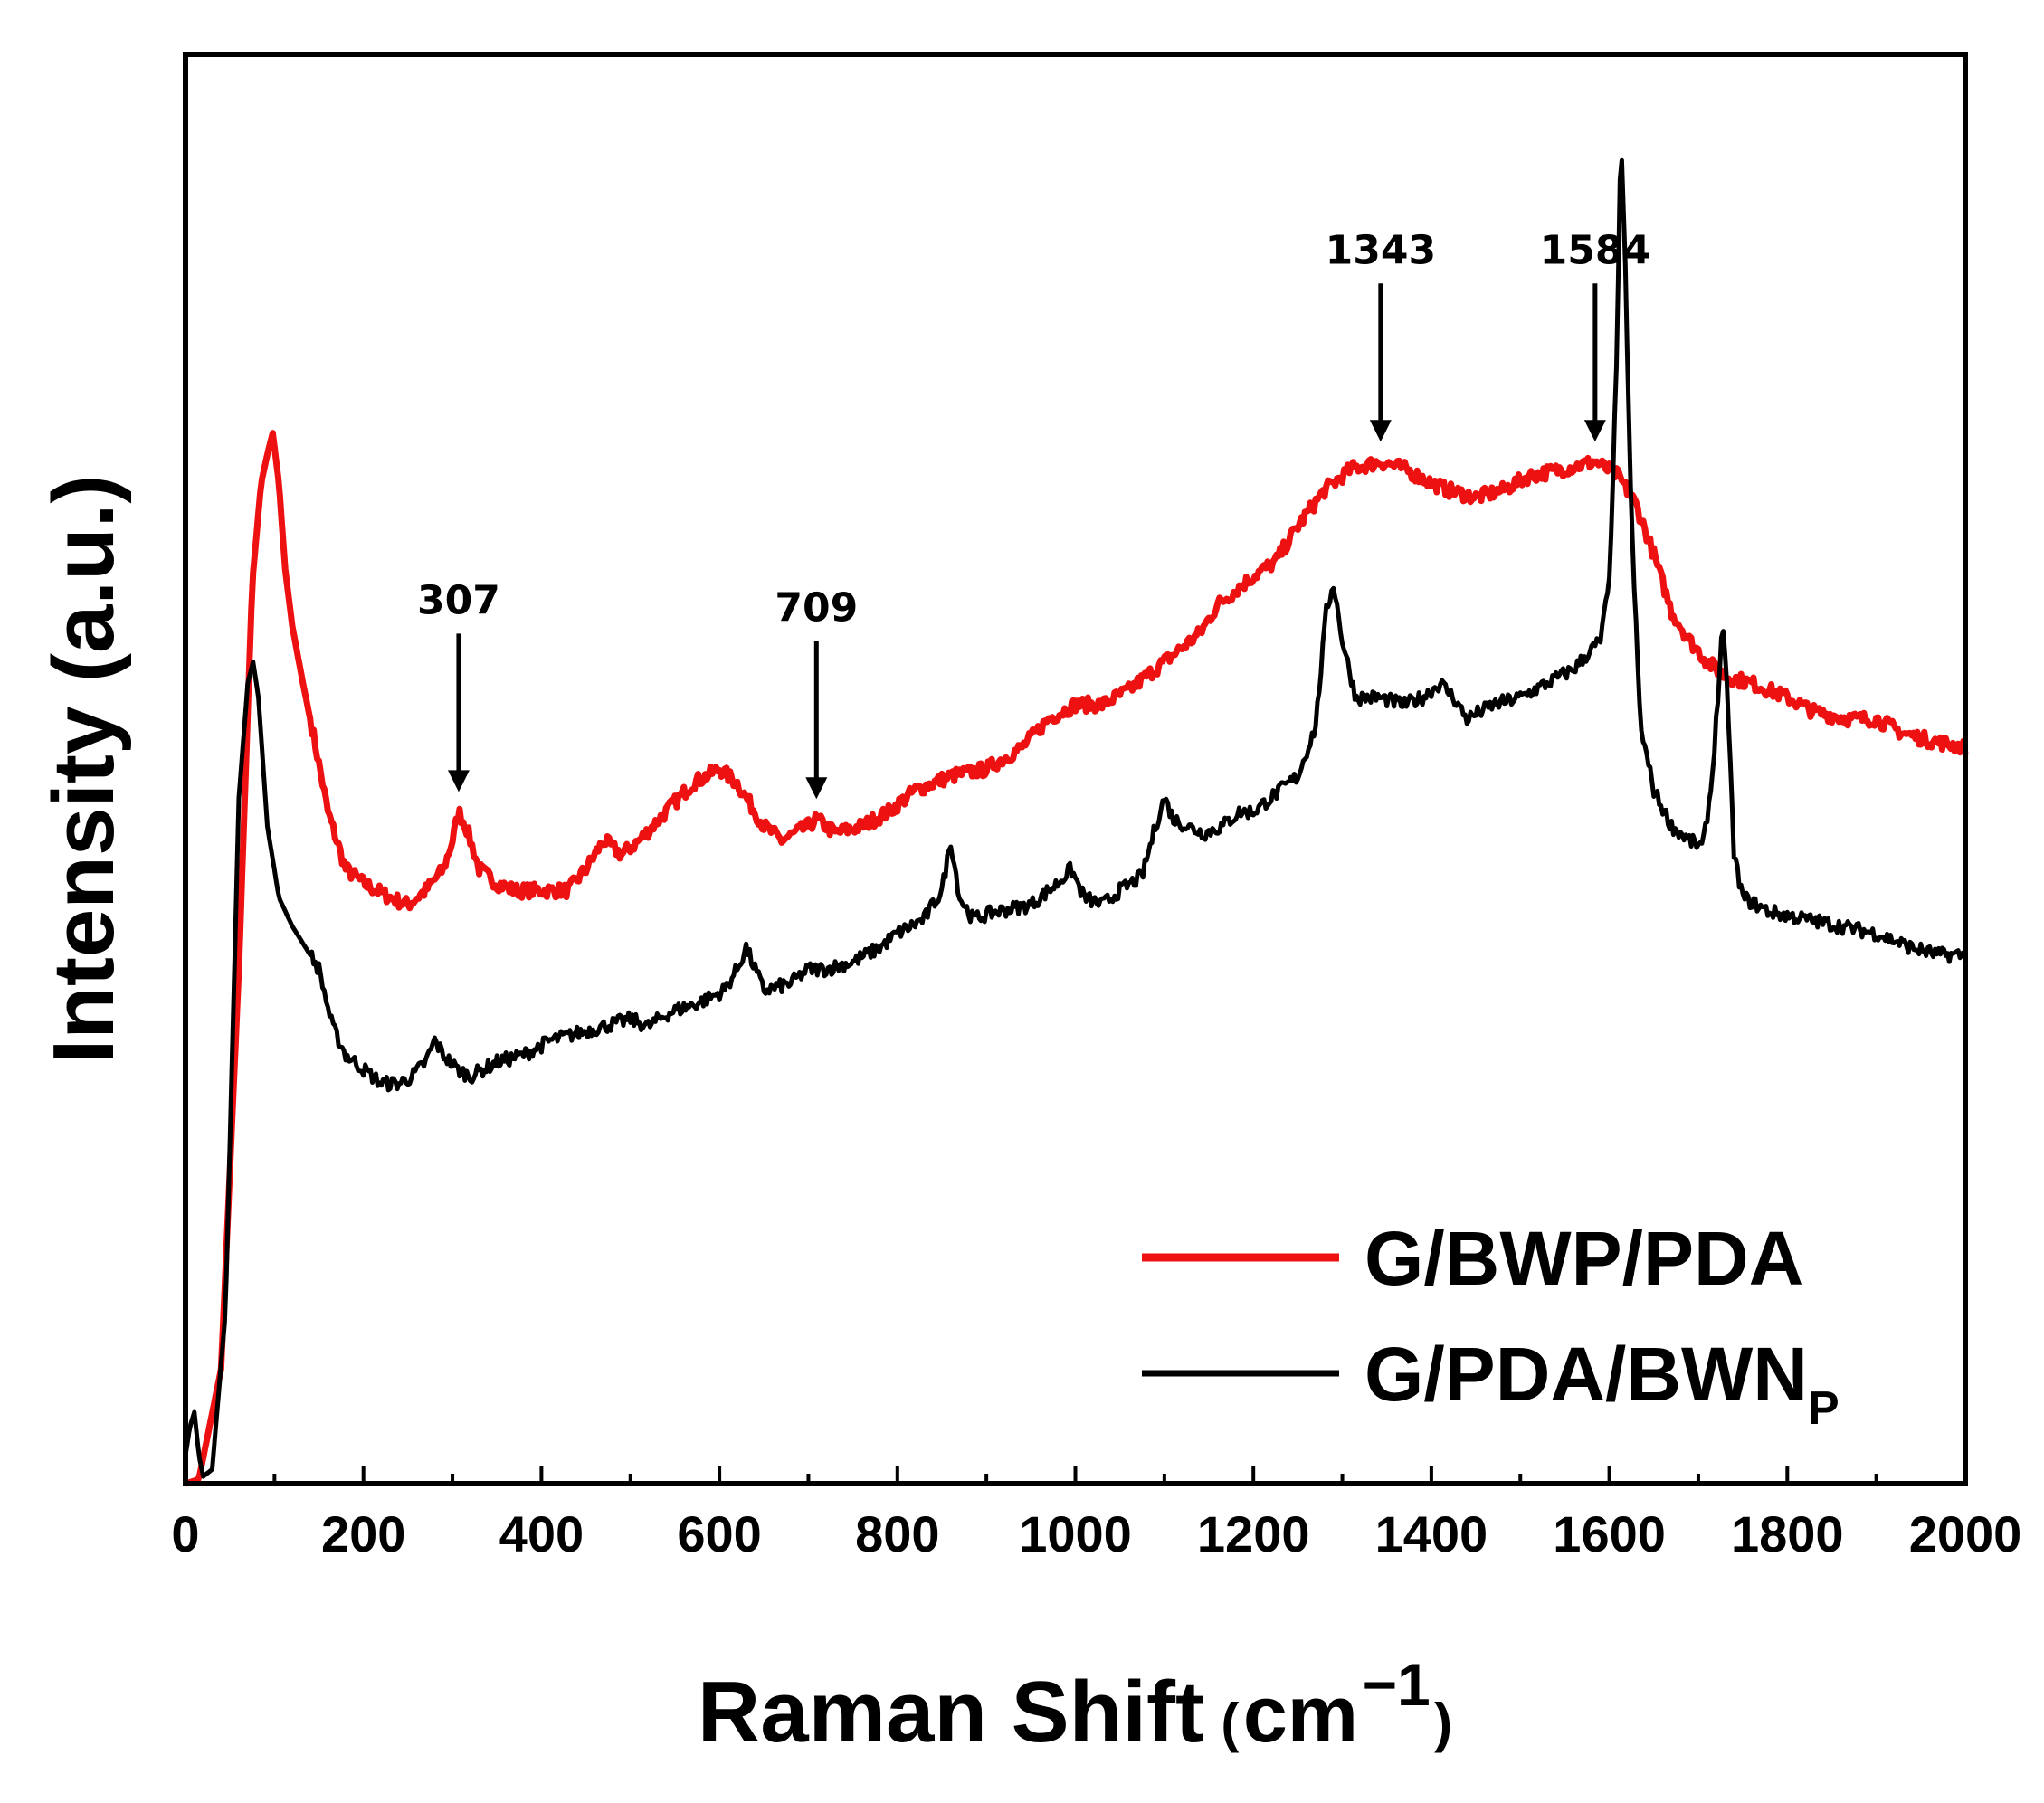 The width and height of the screenshot is (2044, 1803). What do you see at coordinates (897, 1533) in the screenshot?
I see `x-tick-label-800: 800` at bounding box center [897, 1533].